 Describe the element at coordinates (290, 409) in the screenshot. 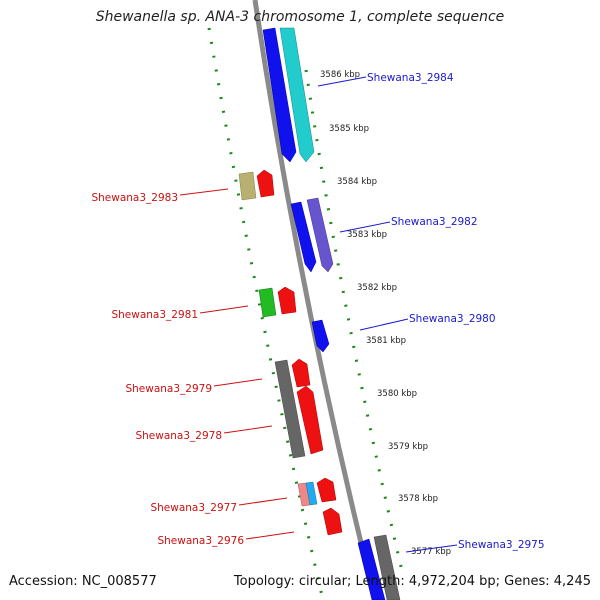

I see `gene-feature-2979-a` at that location.